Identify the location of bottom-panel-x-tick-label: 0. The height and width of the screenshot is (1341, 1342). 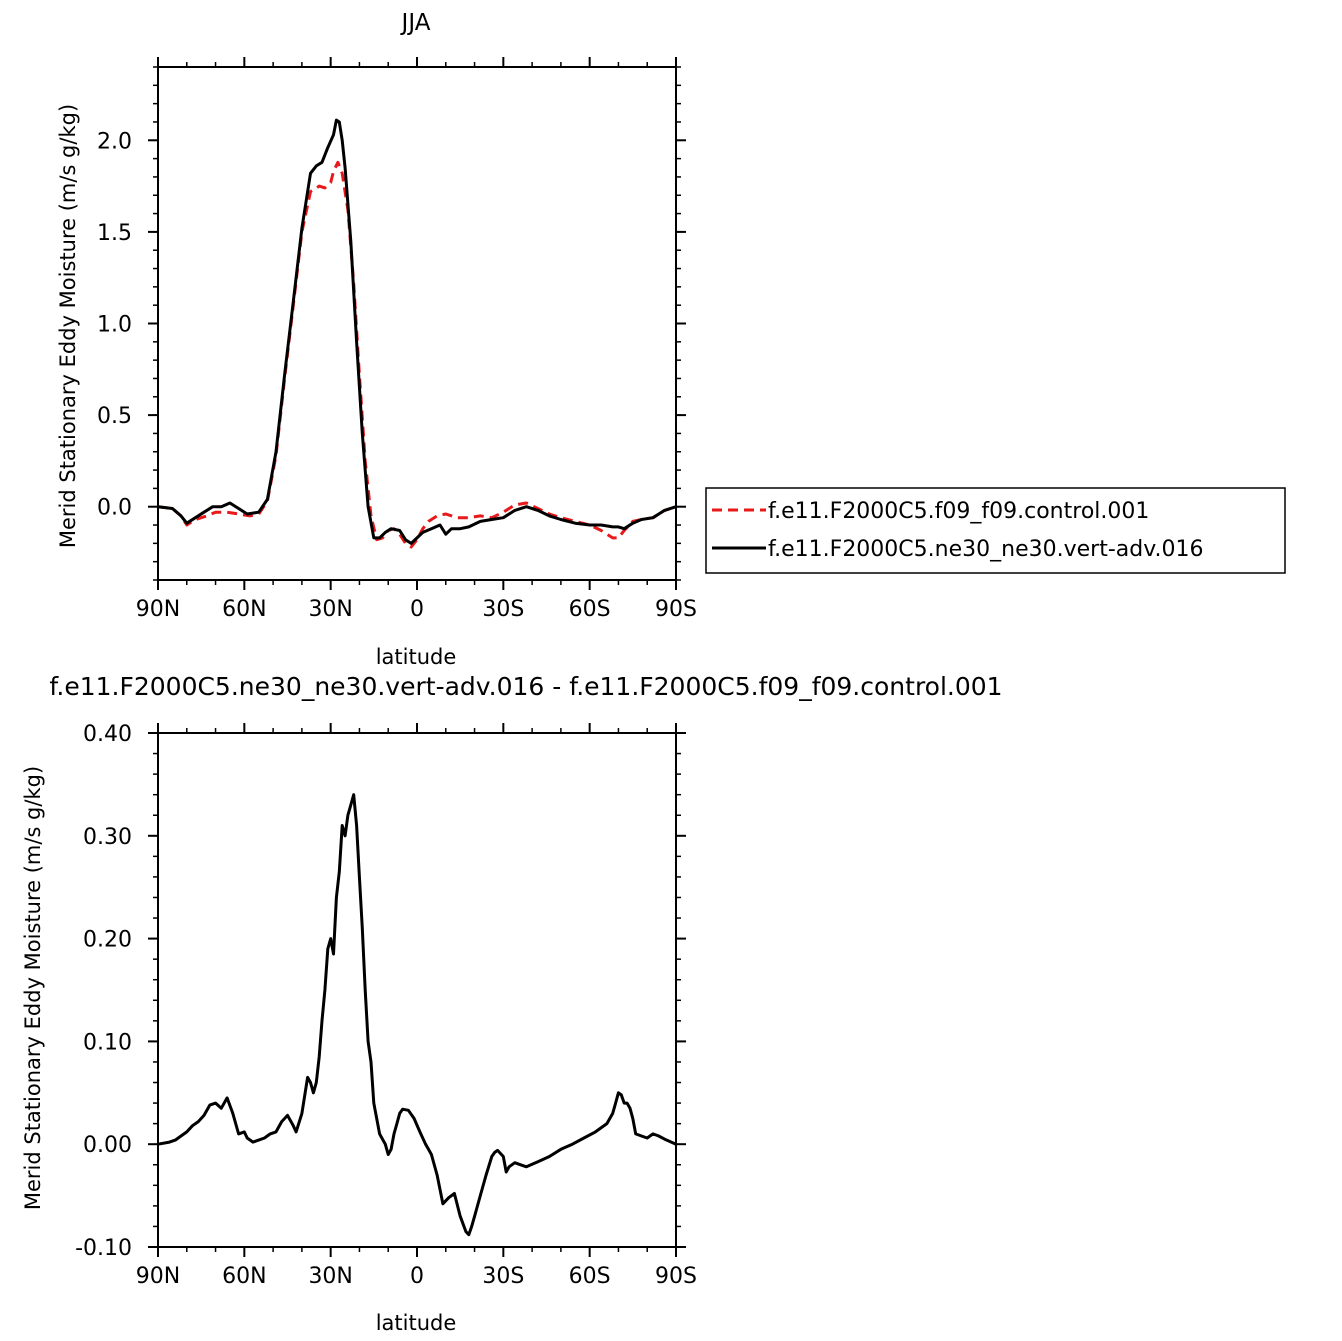
(417, 1276).